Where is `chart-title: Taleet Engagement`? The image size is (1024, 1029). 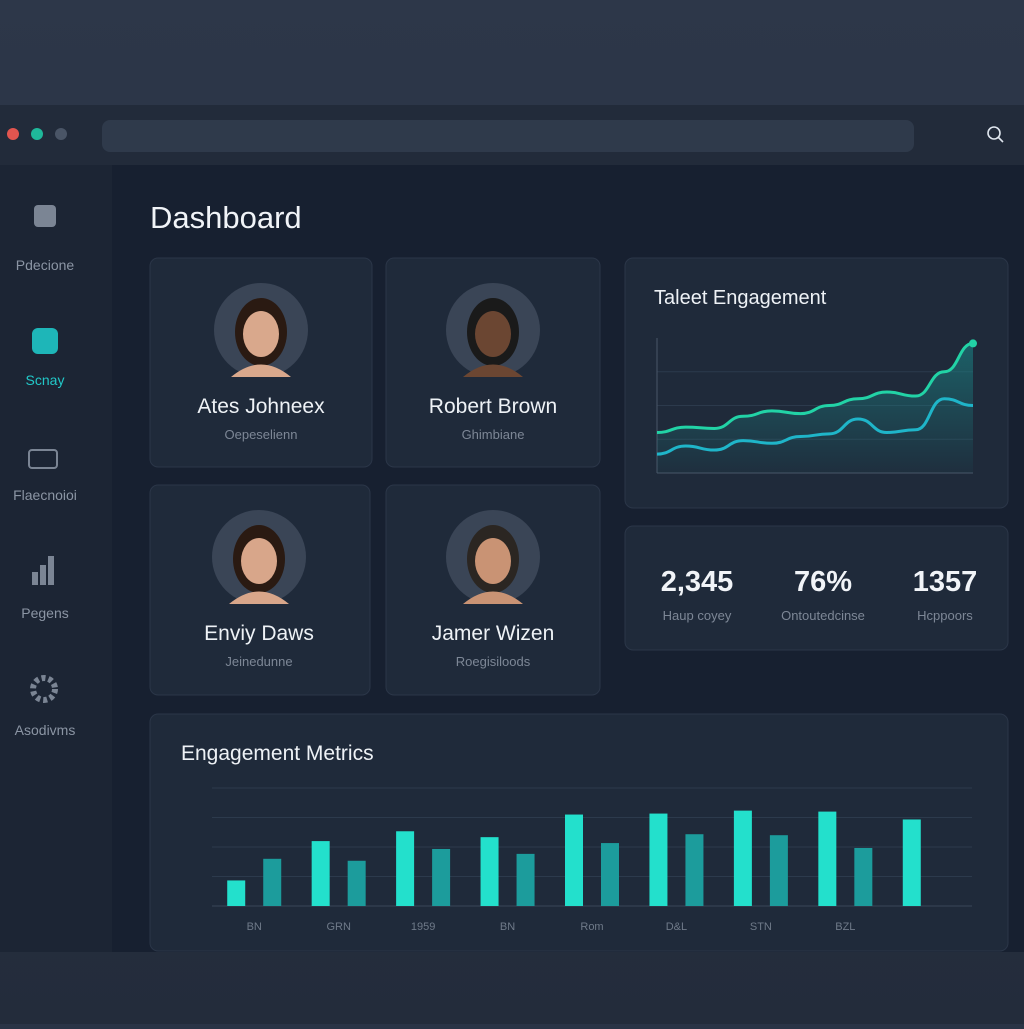 chart-title: Taleet Engagement is located at coordinates (740, 298).